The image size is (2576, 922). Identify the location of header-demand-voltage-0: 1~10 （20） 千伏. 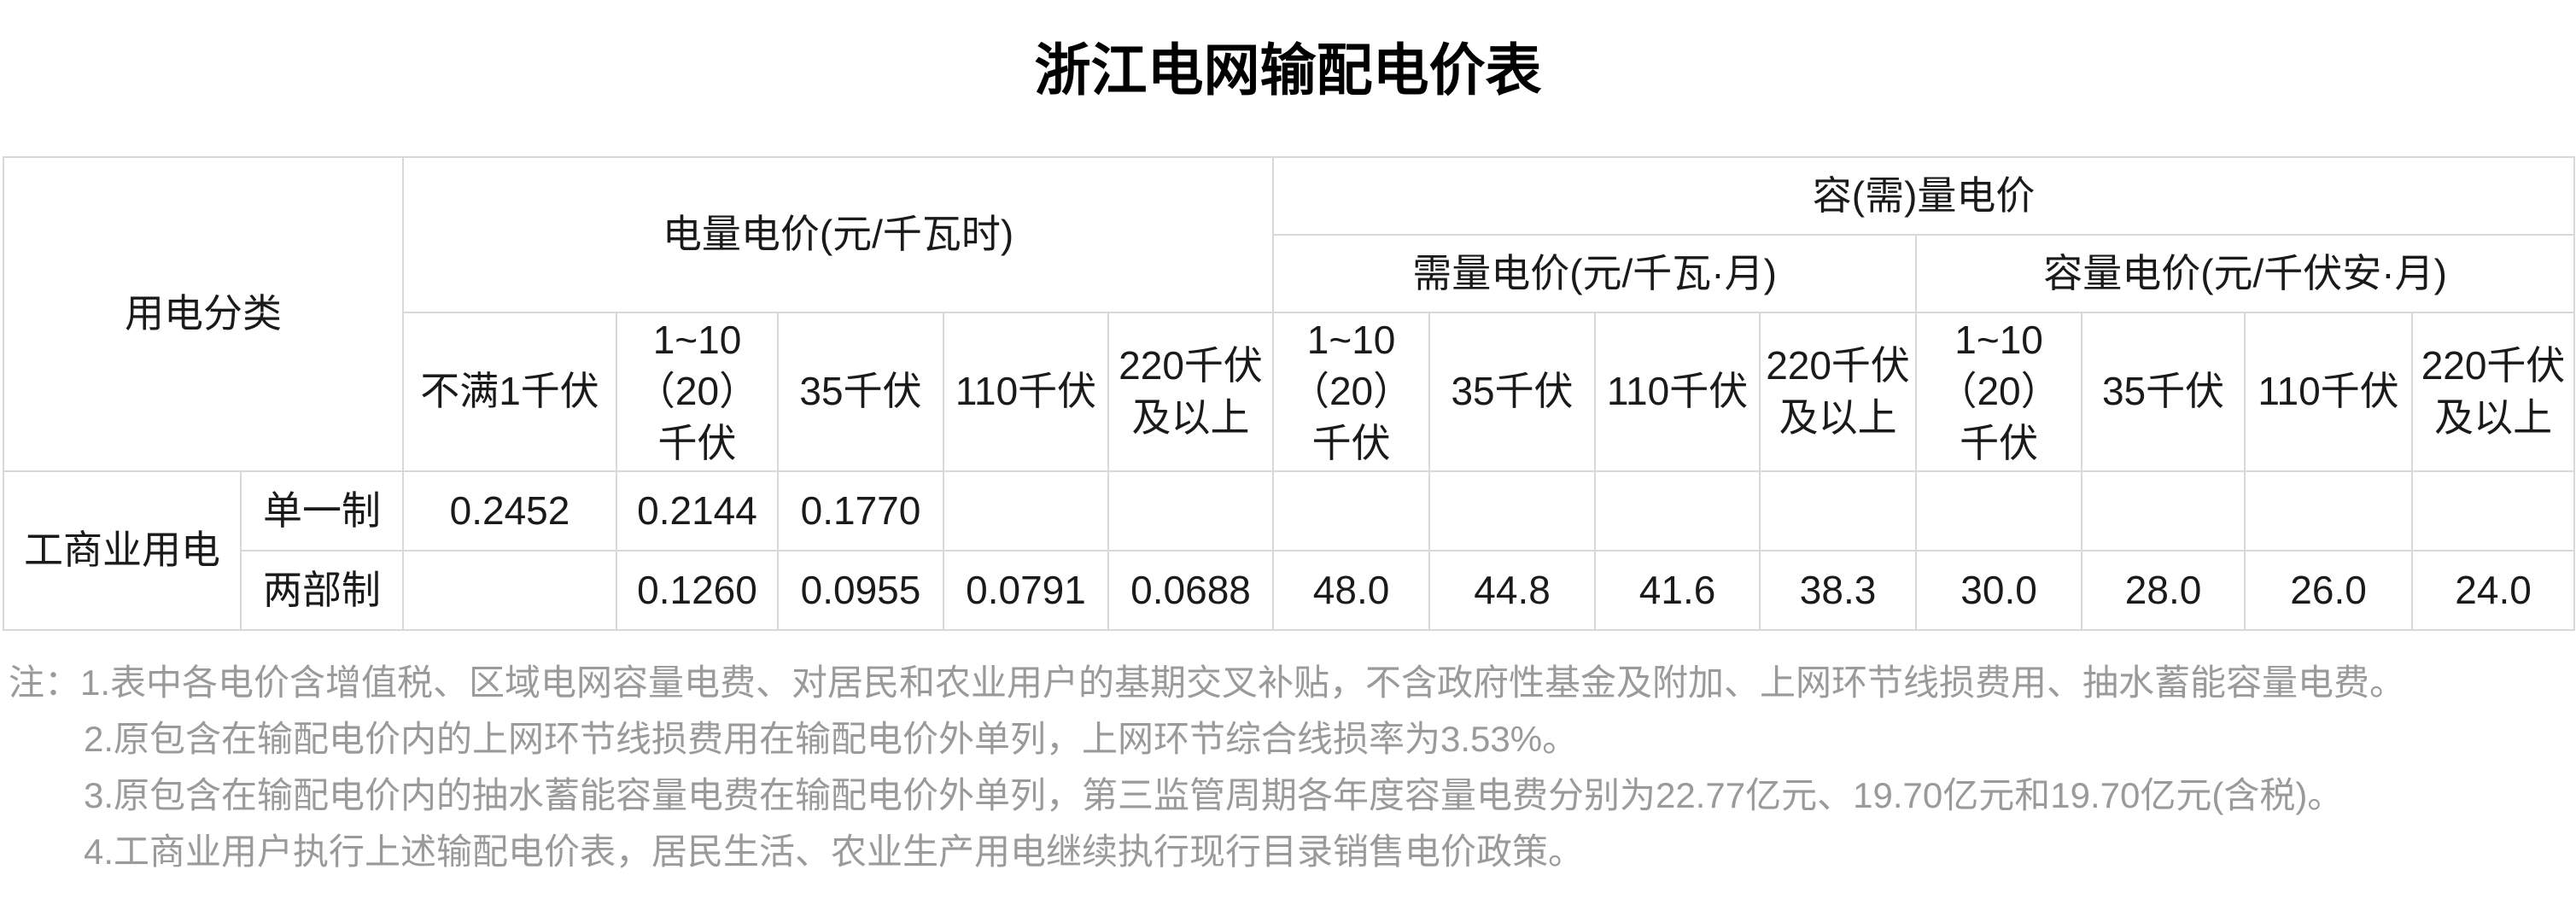
(1351, 392).